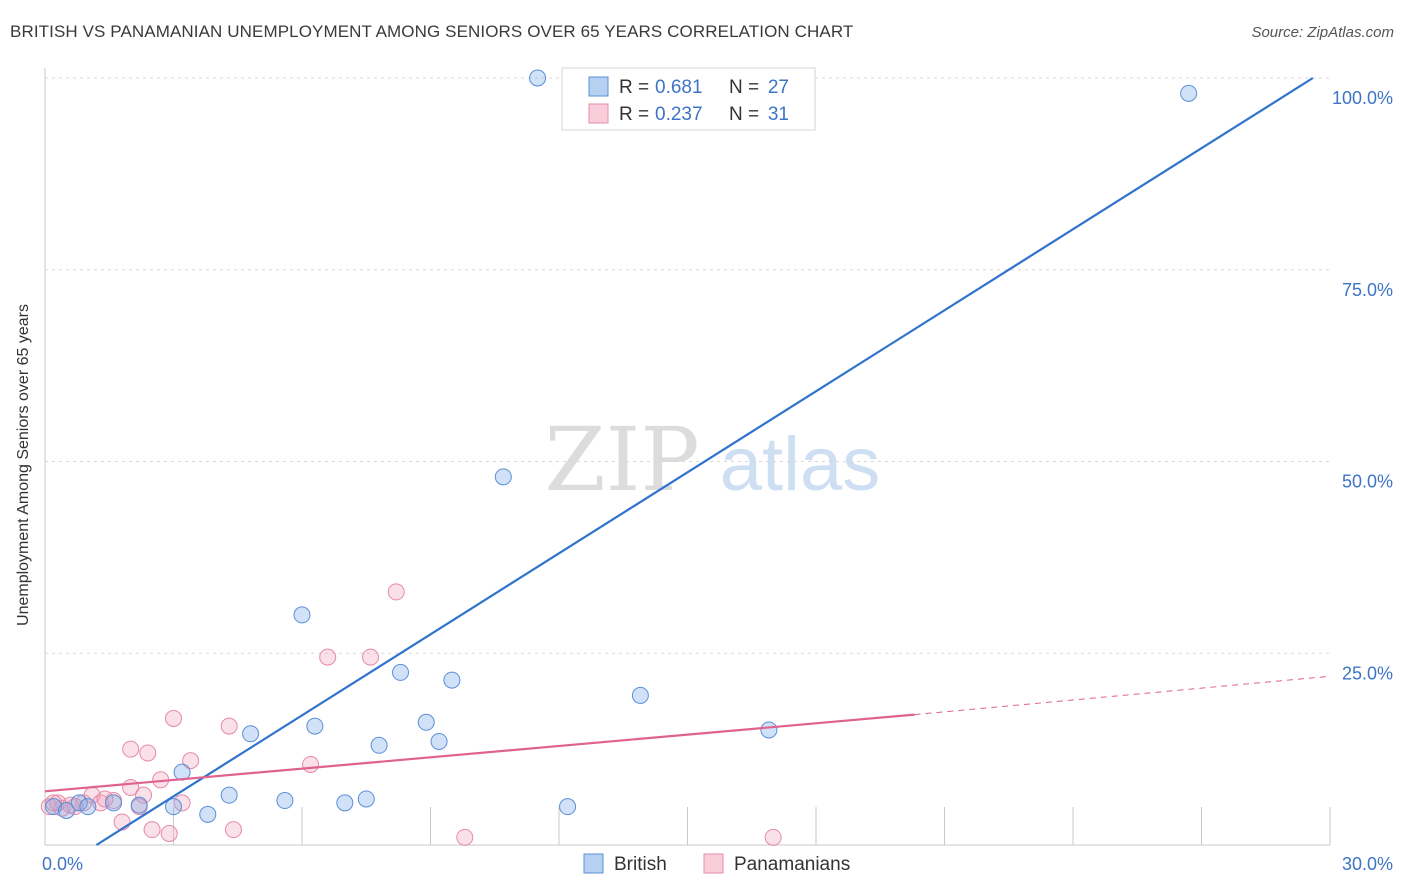 Image resolution: width=1406 pixels, height=892 pixels. What do you see at coordinates (1367, 482) in the screenshot?
I see `y-tick-label-50: 50.0%` at bounding box center [1367, 482].